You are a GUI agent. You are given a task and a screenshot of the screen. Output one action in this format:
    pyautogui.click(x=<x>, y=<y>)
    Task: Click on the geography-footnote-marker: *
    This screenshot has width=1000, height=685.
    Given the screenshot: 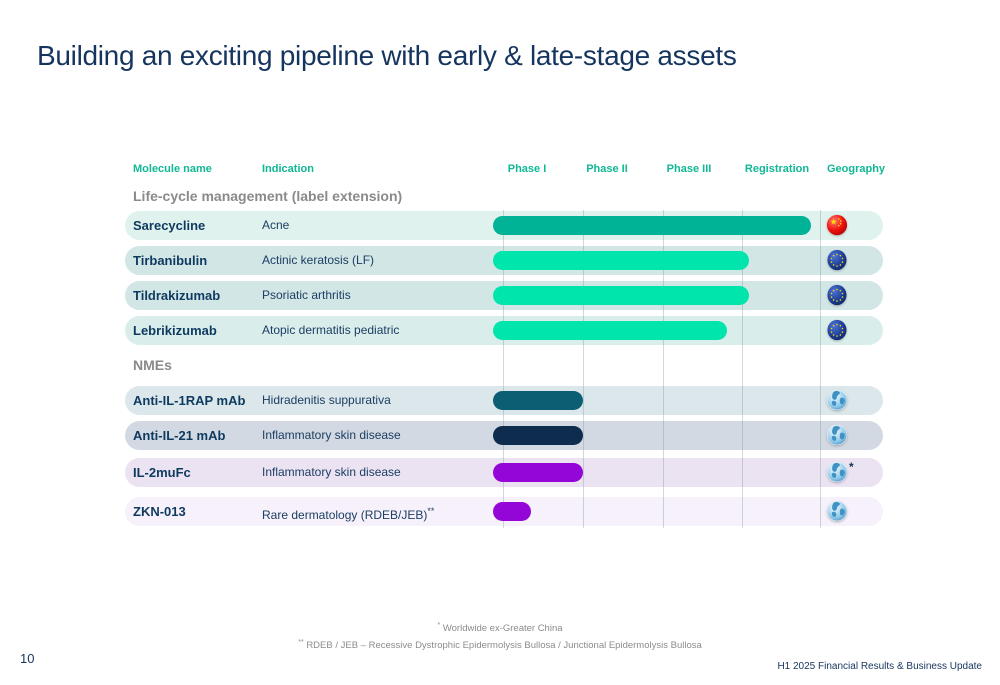 What is the action you would take?
    pyautogui.click(x=851, y=467)
    